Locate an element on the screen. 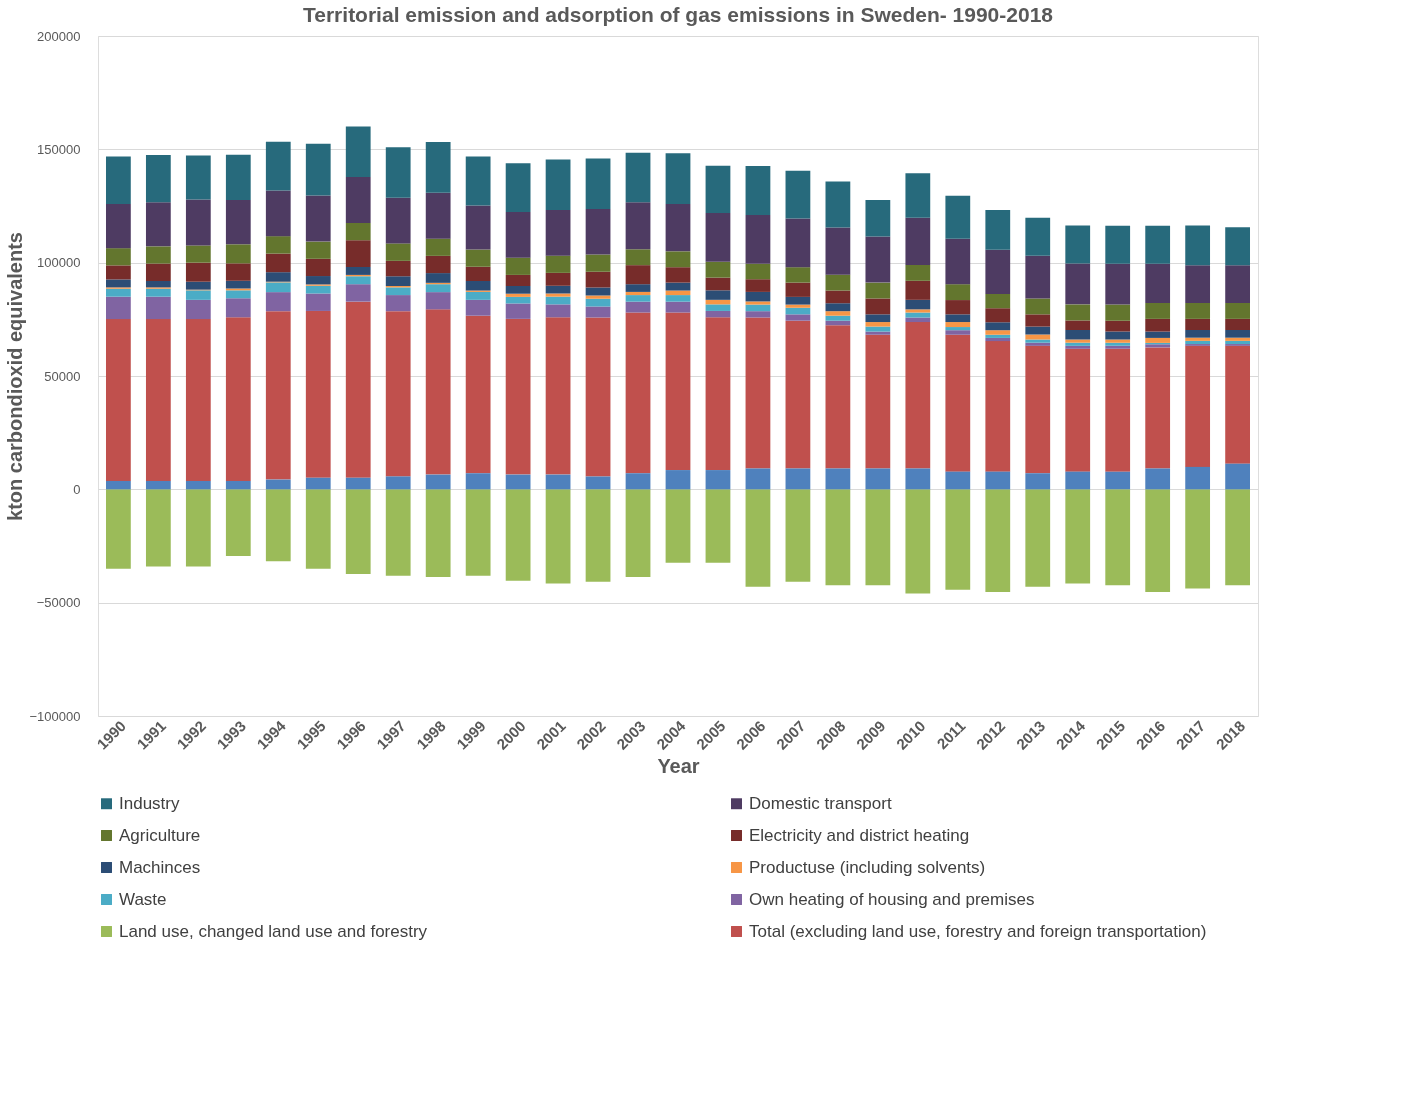 The height and width of the screenshot is (1103, 1416). y-tick-label: 0 is located at coordinates (77, 489).